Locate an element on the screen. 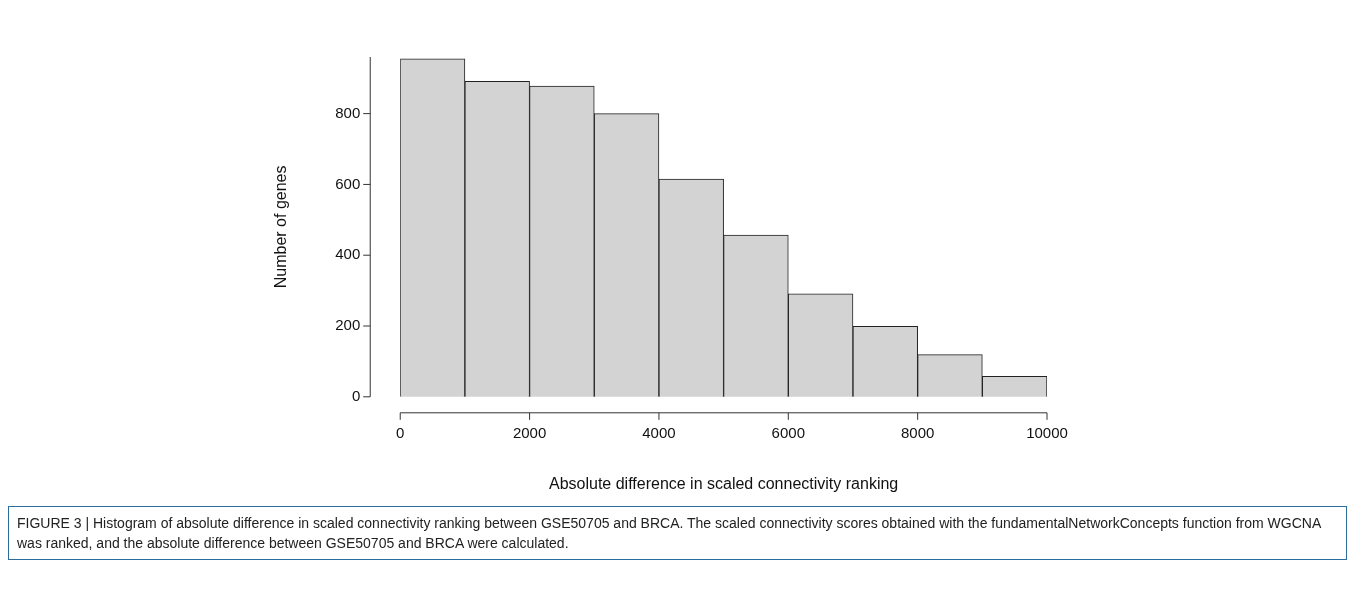 Image resolution: width=1355 pixels, height=590 pixels. x-axis-title: Absolute difference in scaled connectivity ranking is located at coordinates (723, 483).